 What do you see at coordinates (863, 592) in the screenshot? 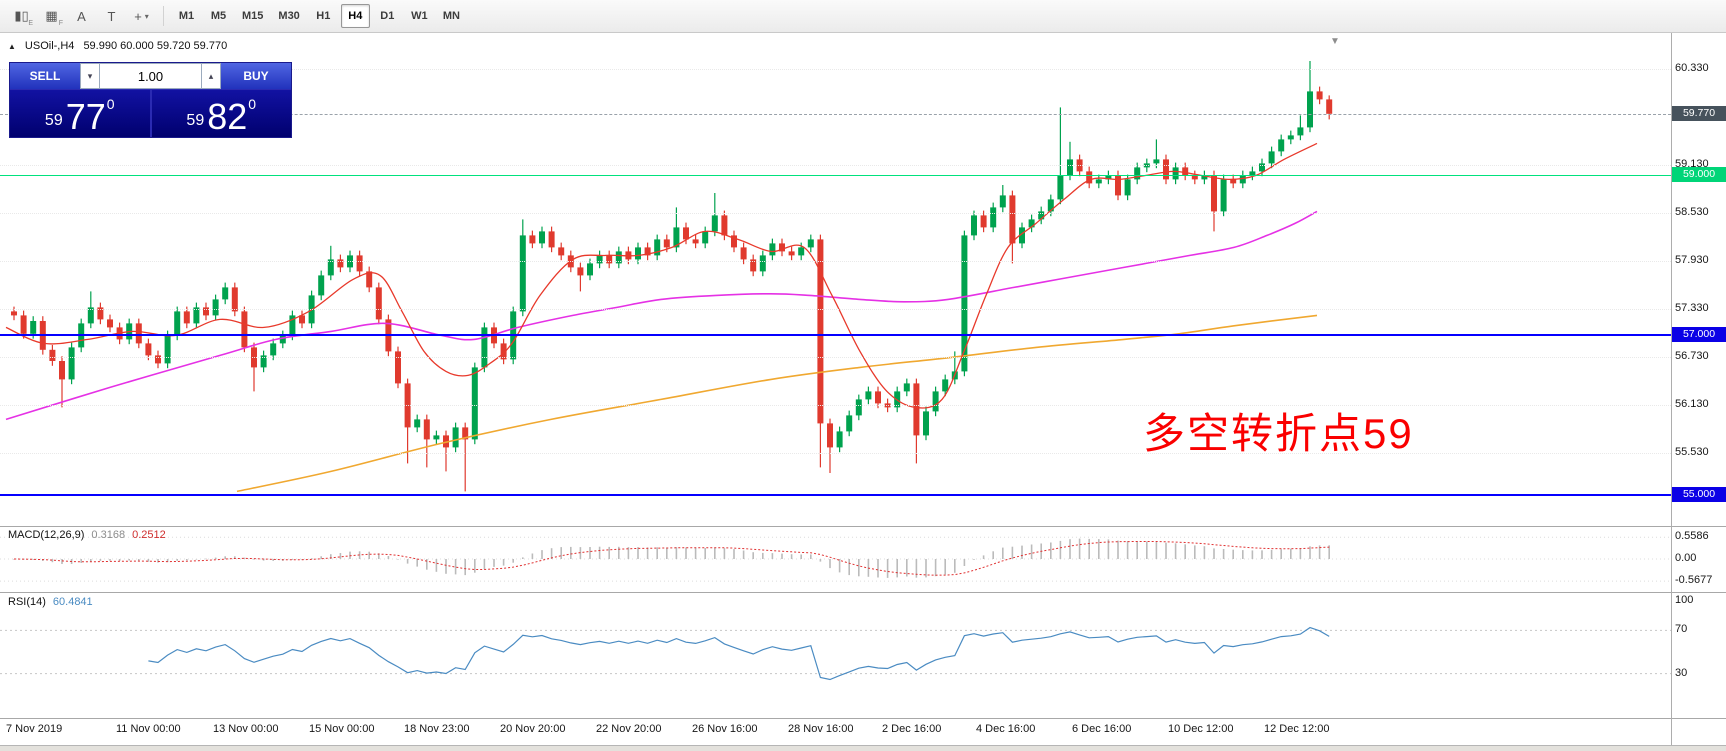
I see `rsi-panel-border` at bounding box center [863, 592].